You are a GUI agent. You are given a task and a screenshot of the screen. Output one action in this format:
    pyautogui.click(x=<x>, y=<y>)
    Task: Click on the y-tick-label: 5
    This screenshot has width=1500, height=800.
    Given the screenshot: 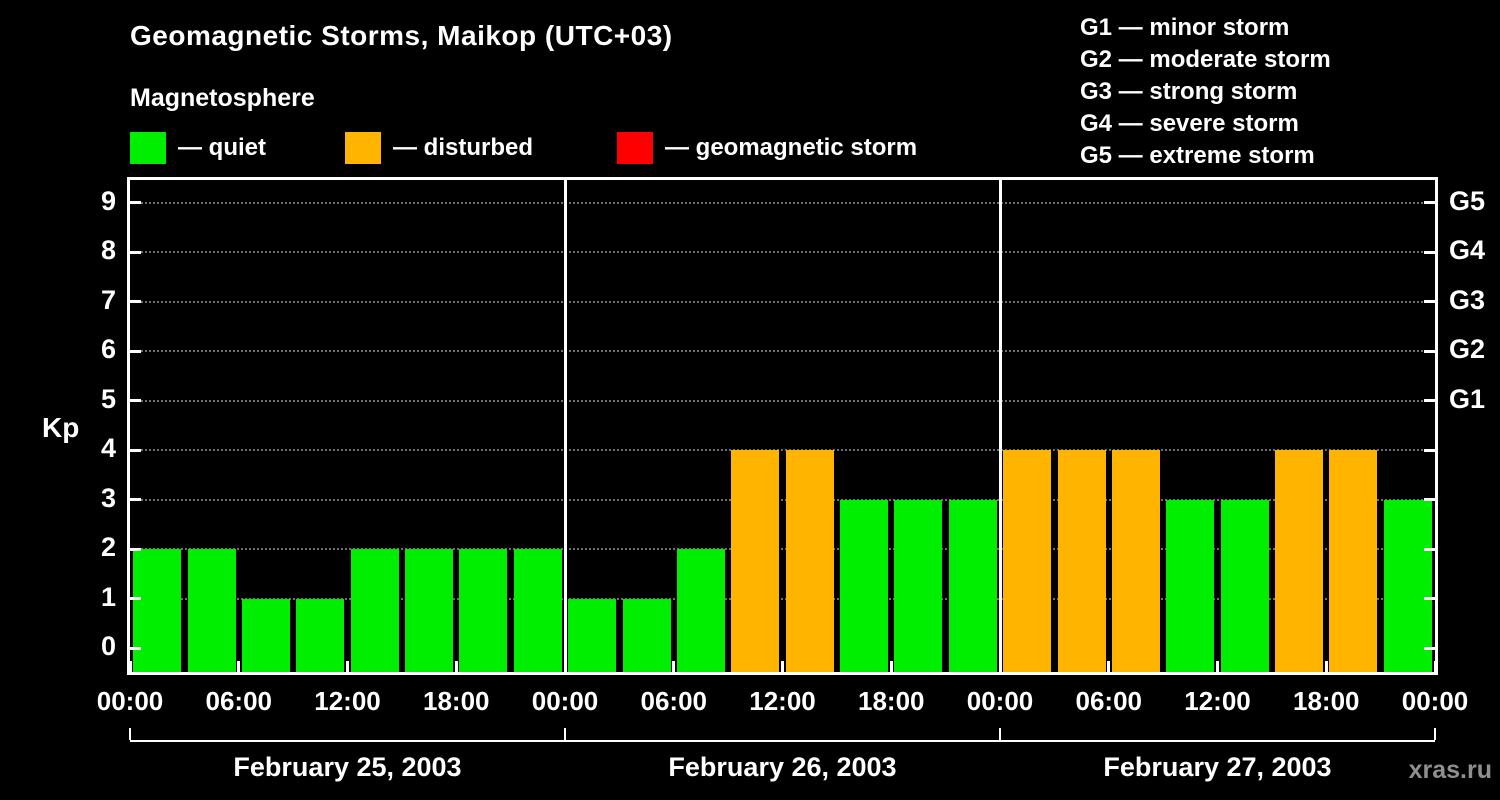 What is the action you would take?
    pyautogui.click(x=108, y=398)
    